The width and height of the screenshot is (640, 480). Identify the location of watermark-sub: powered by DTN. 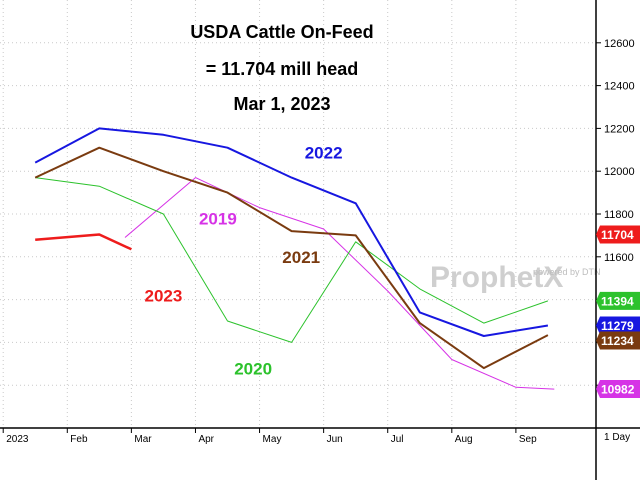
(567, 272).